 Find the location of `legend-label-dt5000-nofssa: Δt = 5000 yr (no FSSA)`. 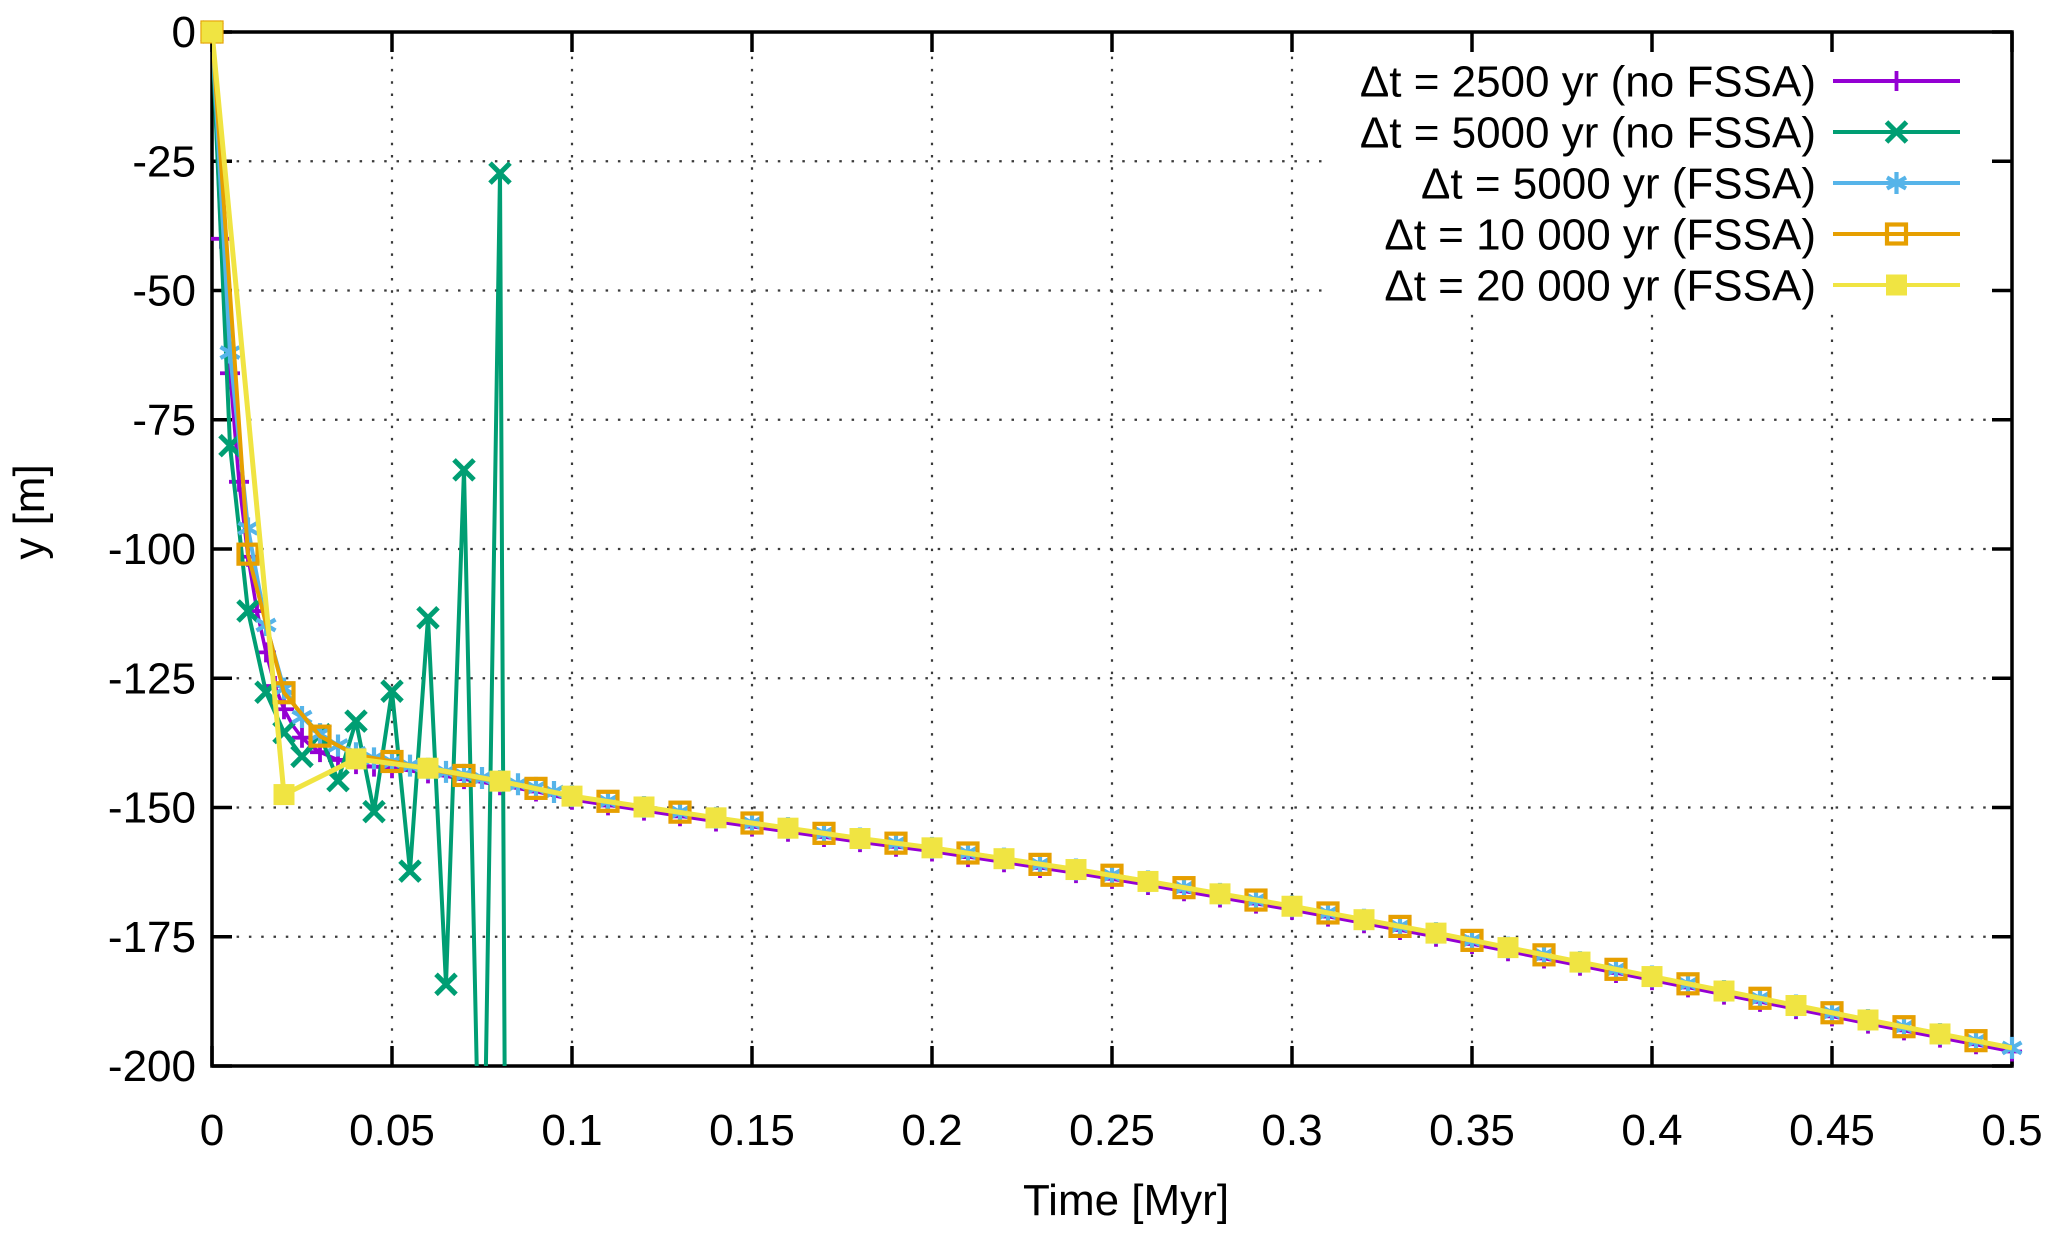

legend-label-dt5000-nofssa: Δt = 5000 yr (no FSSA) is located at coordinates (1588, 132).